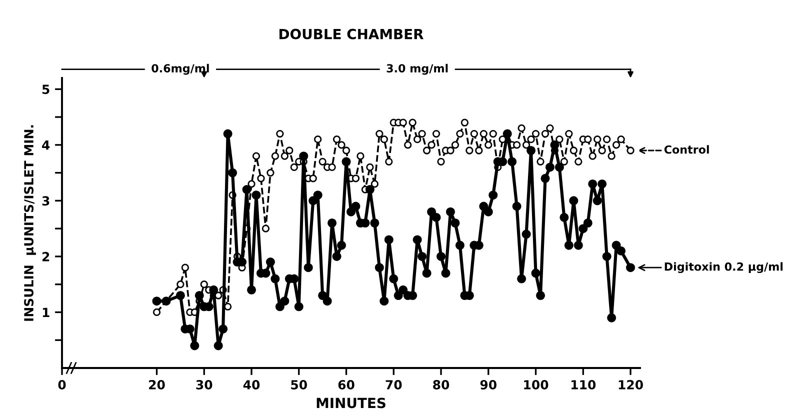 This screenshot has width=799, height=415. Describe the element at coordinates (180, 69) in the screenshot. I see `text: 0.6mg/ml` at that location.